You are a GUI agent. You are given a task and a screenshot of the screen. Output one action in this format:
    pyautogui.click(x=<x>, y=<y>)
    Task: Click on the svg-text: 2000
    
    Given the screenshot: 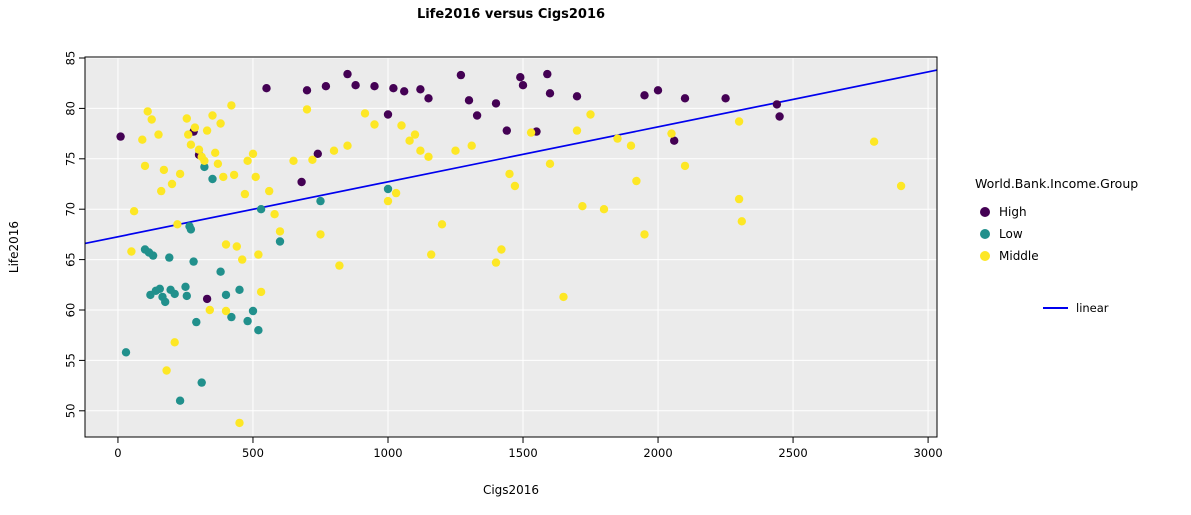 What is the action you would take?
    pyautogui.click(x=657, y=453)
    